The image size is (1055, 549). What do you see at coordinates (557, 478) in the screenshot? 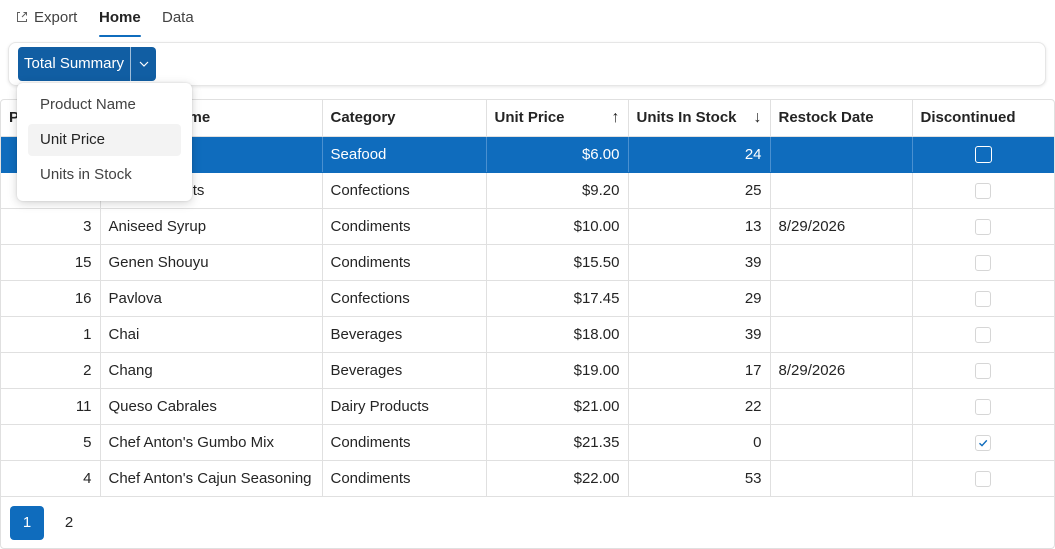
I see `unit-price-cell: $22.00` at bounding box center [557, 478].